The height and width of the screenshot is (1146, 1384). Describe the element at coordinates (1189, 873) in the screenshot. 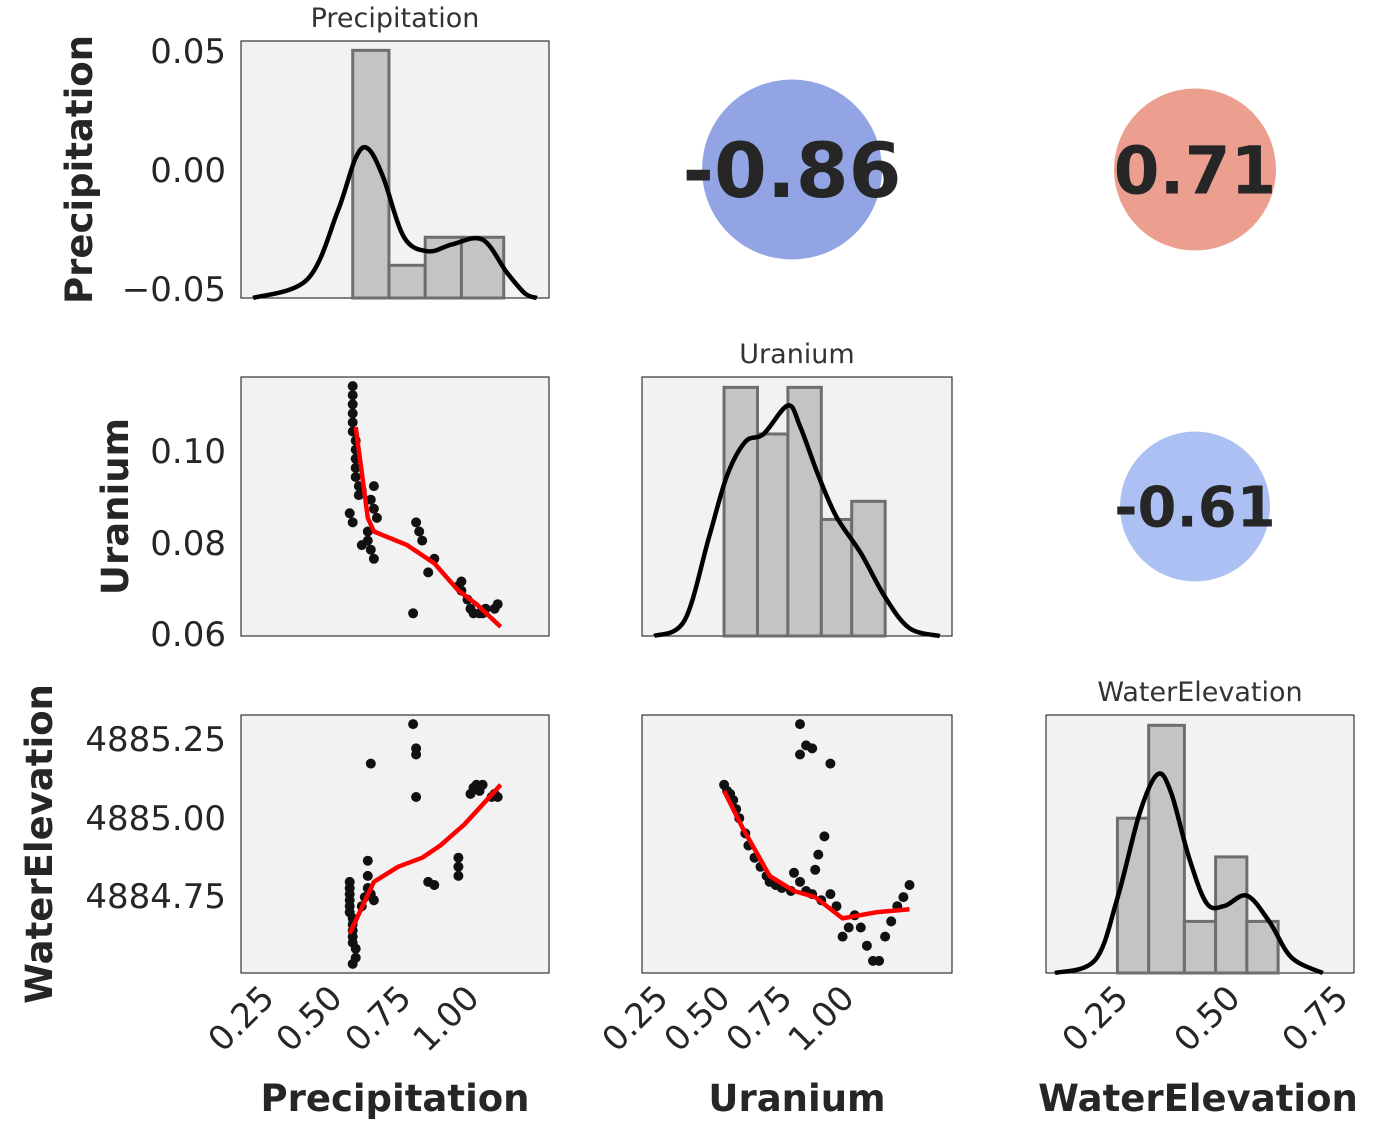

I see `kde-curve-waterelevation` at that location.